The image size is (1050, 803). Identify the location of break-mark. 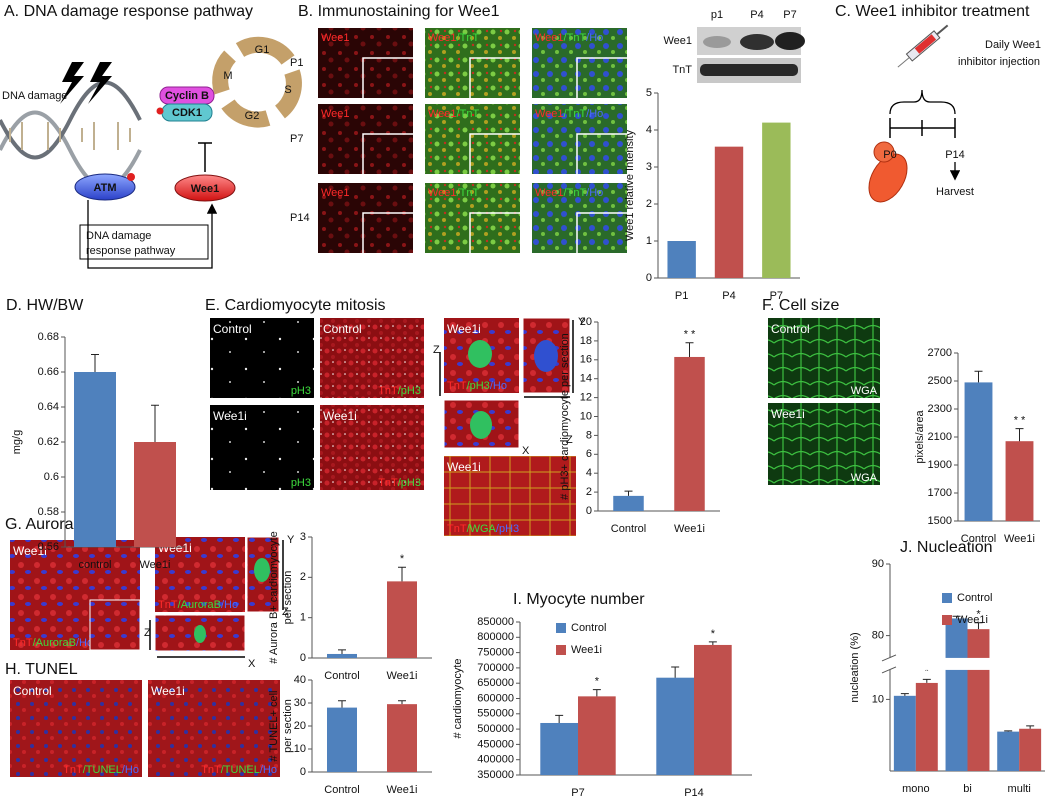
(889, 664).